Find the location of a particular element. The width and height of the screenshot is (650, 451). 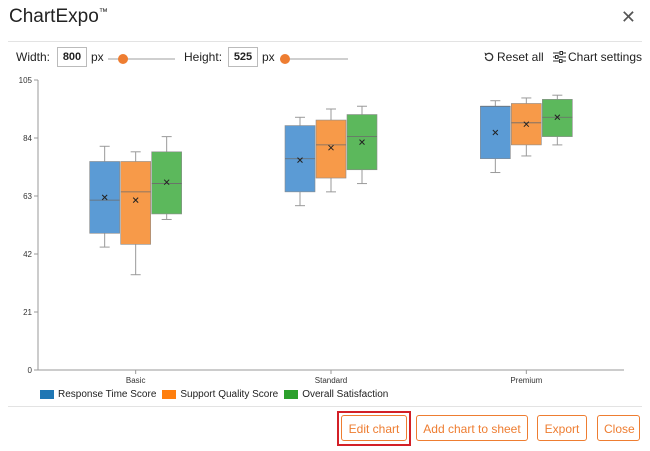

close-icon: ✕ is located at coordinates (628, 17).